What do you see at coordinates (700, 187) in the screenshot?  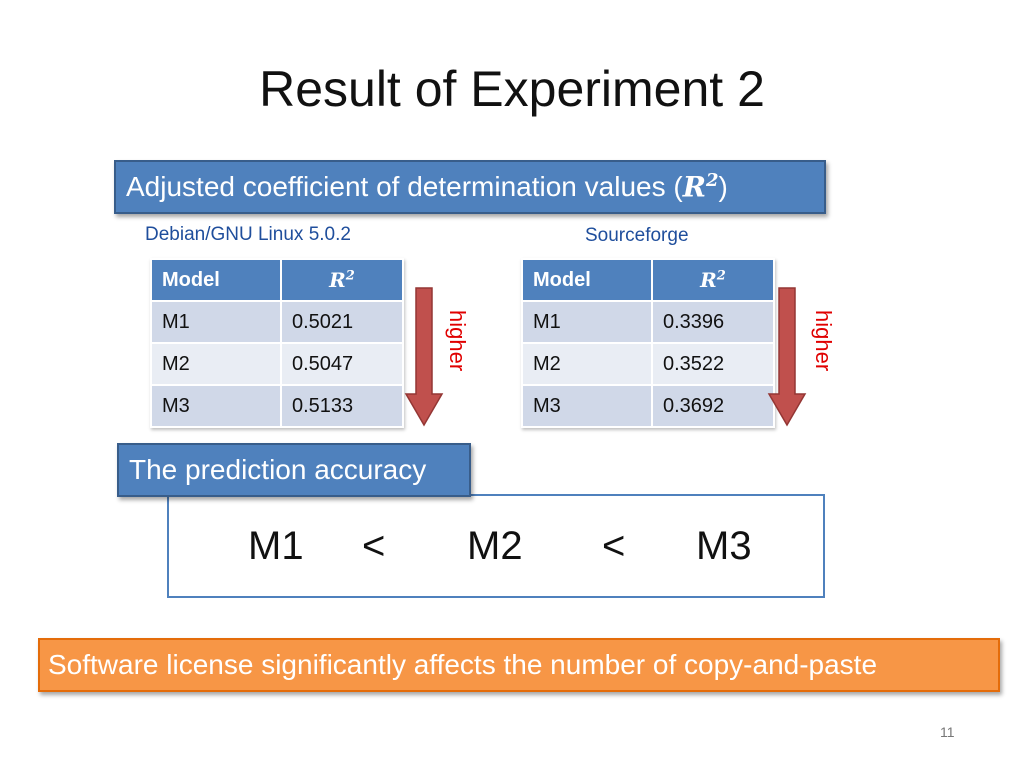 I see `r2-banner-symbol: R2` at bounding box center [700, 187].